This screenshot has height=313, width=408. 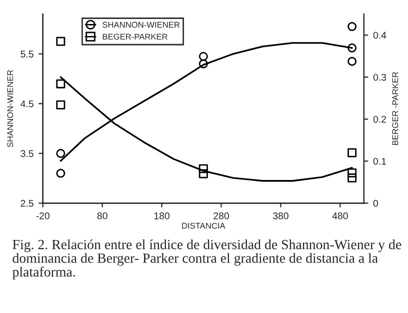 What do you see at coordinates (379, 35) in the screenshot?
I see `y2-tick-label: 0.4` at bounding box center [379, 35].